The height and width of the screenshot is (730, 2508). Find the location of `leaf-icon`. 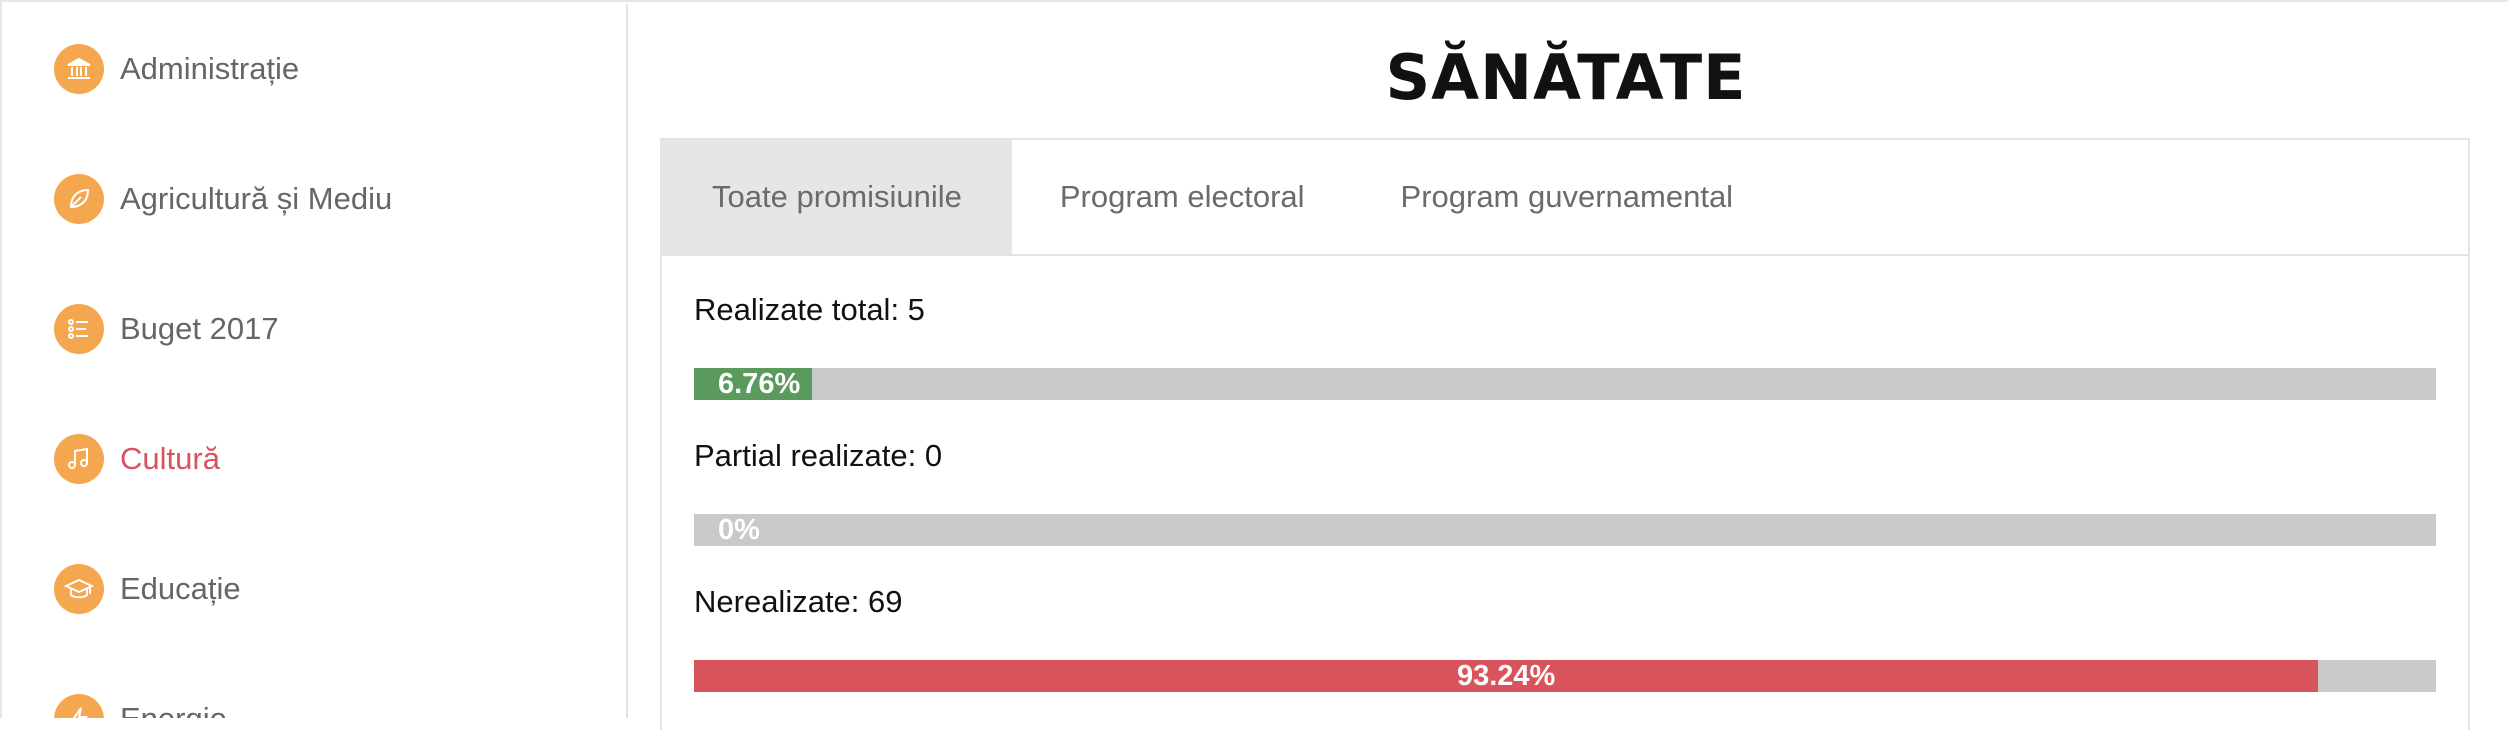

leaf-icon is located at coordinates (79, 199).